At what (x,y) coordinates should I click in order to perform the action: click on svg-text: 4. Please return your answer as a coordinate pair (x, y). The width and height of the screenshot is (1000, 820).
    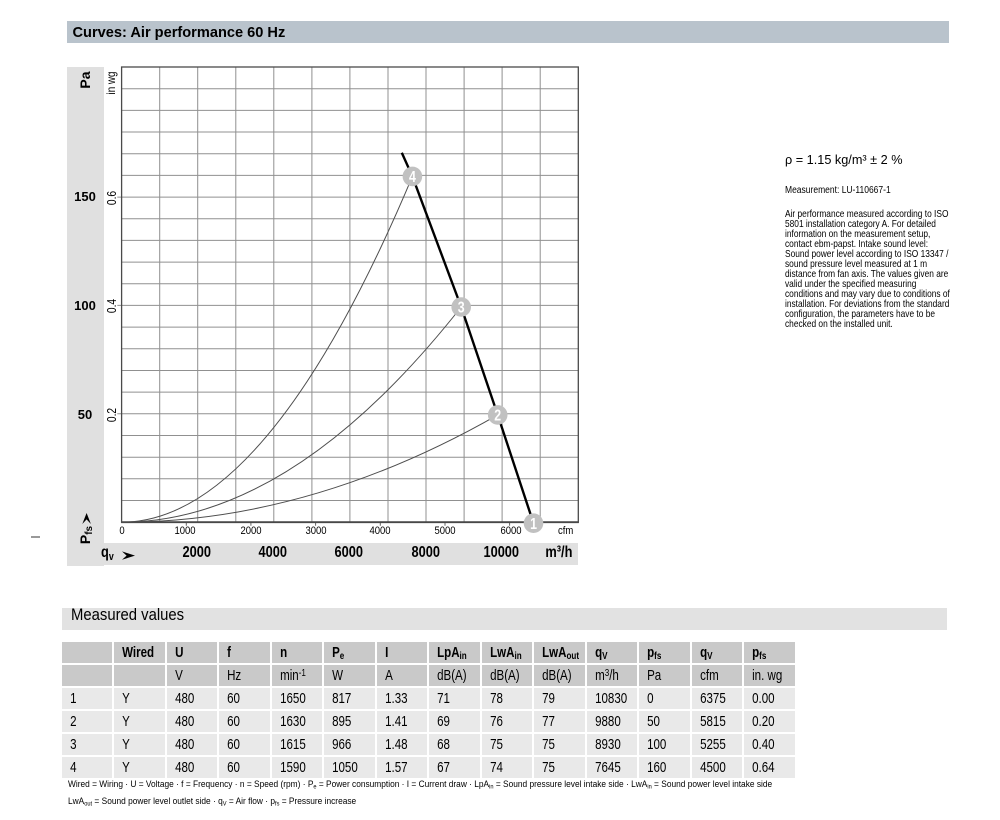
    Looking at the image, I should click on (412, 177).